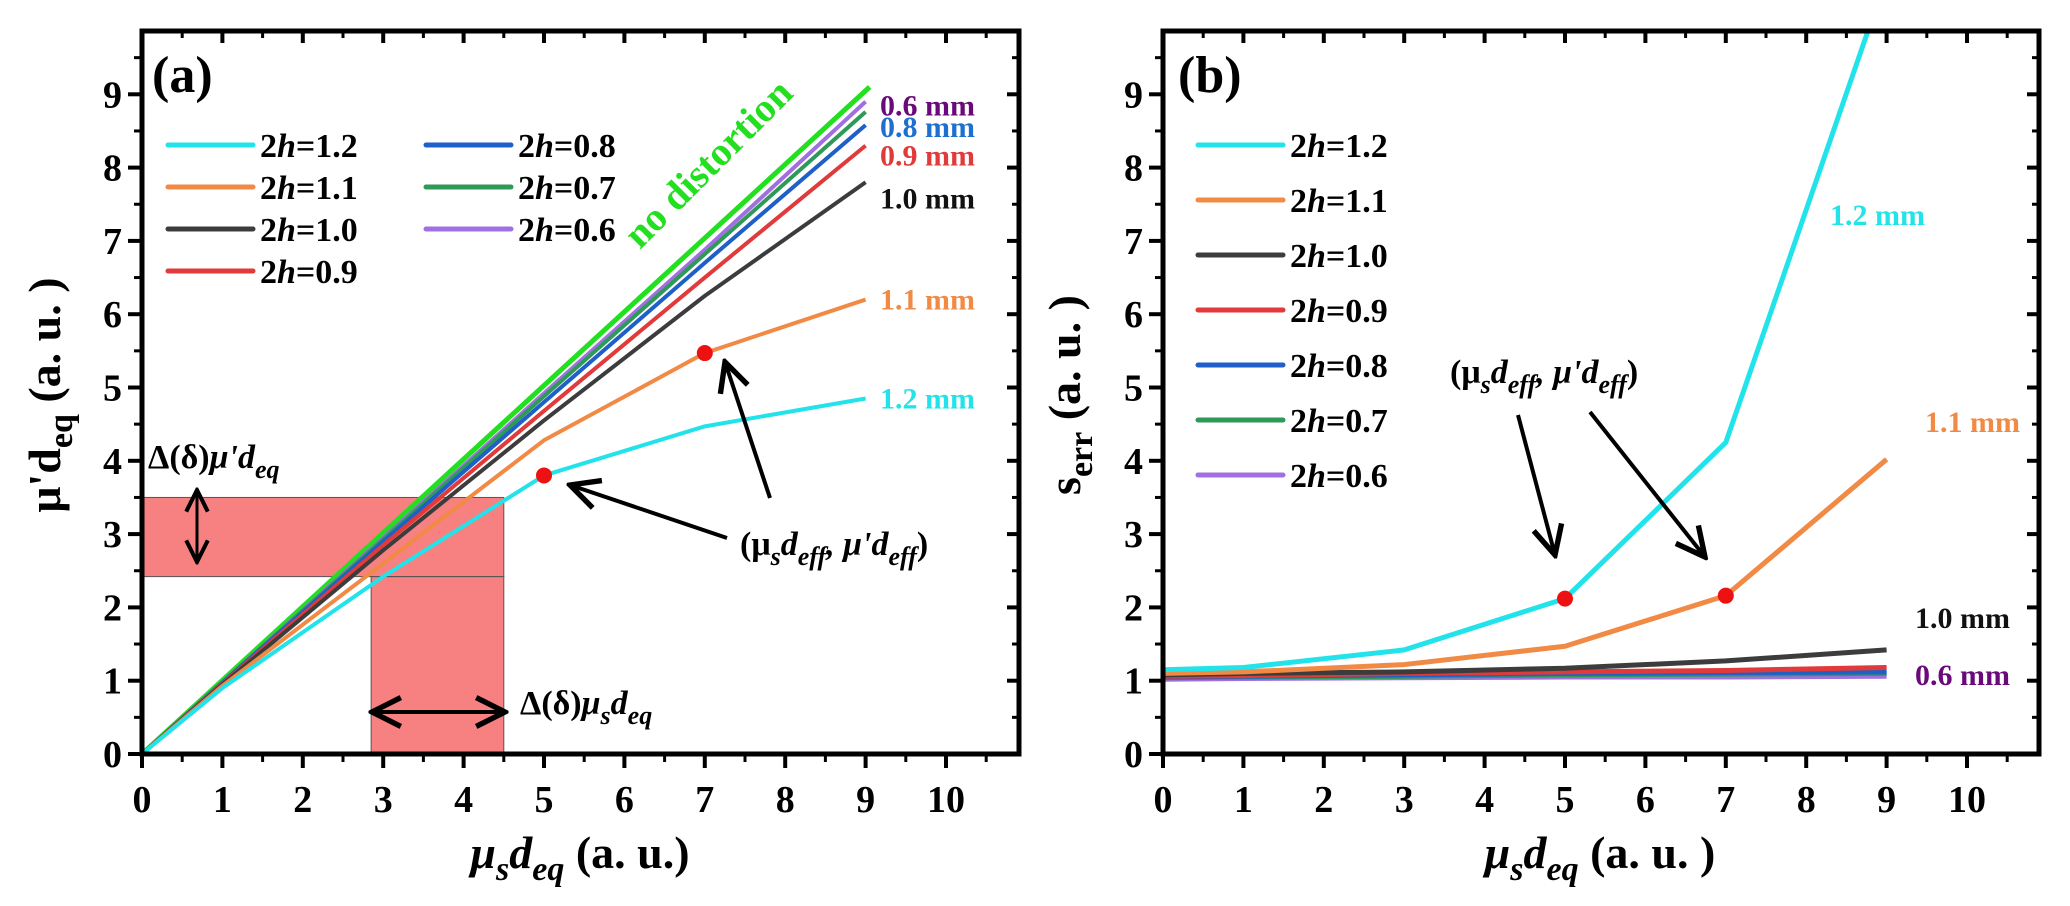  Describe the element at coordinates (927, 127) in the screenshot. I see `series-end-label: 0.8 mm` at that location.